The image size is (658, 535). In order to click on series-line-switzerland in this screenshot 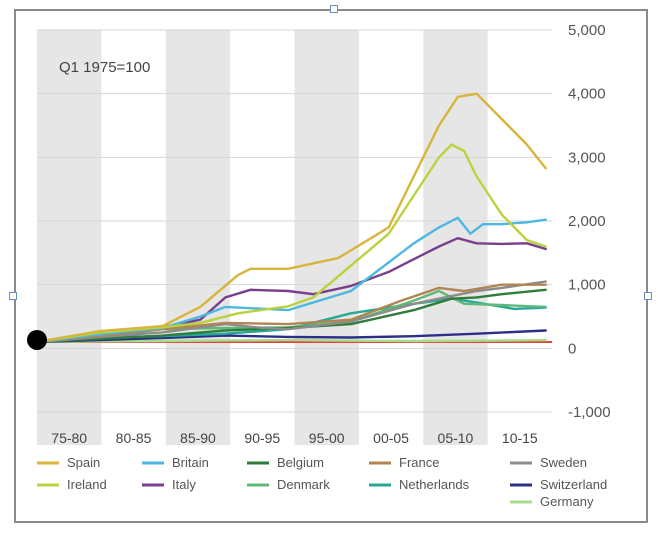, I will do `click(291, 336)`.